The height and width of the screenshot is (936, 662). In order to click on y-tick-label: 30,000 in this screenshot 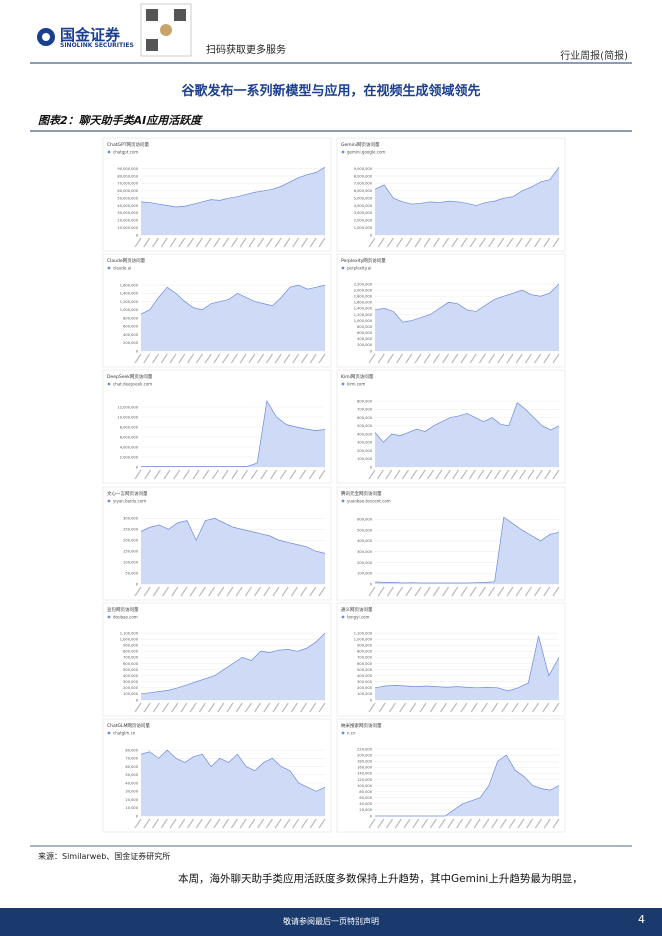, I will do `click(131, 792)`.